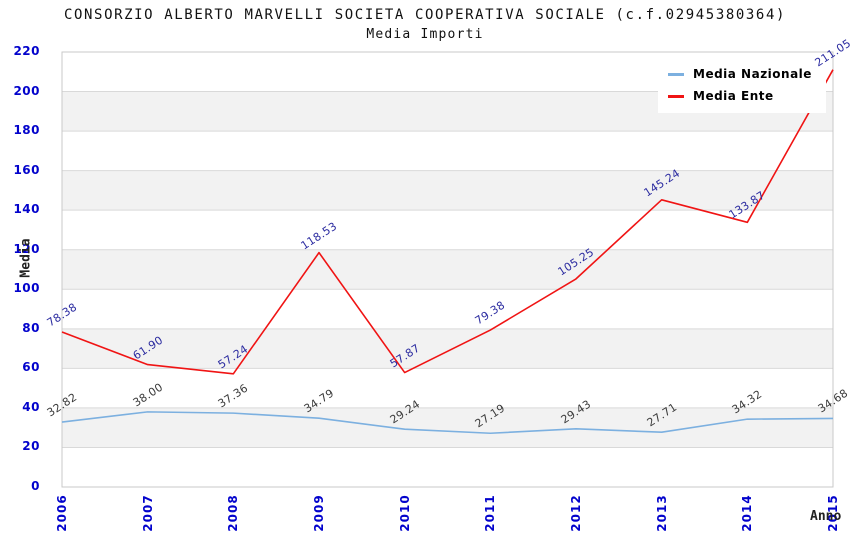 This screenshot has height=550, width=850. Describe the element at coordinates (26, 248) in the screenshot. I see `y-tick-label: 120` at that location.